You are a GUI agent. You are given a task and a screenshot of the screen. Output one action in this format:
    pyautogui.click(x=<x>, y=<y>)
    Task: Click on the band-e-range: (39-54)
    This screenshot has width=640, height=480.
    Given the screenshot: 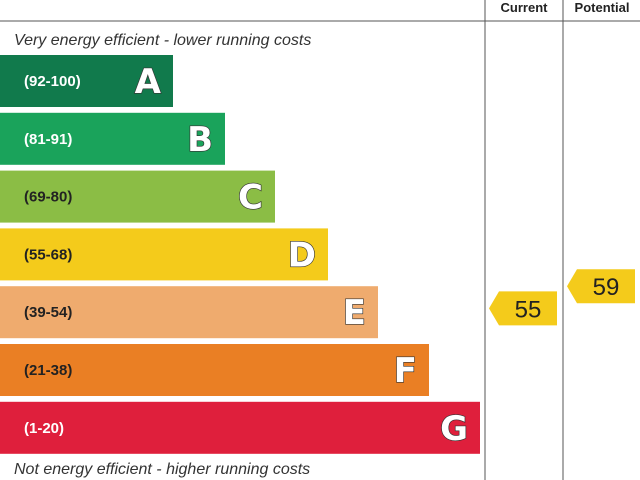 What is the action you would take?
    pyautogui.click(x=48, y=312)
    